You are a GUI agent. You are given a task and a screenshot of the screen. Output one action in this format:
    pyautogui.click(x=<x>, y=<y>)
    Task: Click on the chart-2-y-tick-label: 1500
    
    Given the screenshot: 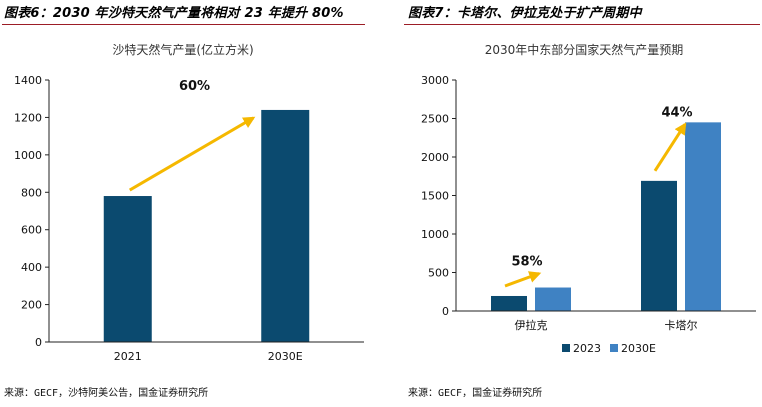 What is the action you would take?
    pyautogui.click(x=435, y=196)
    